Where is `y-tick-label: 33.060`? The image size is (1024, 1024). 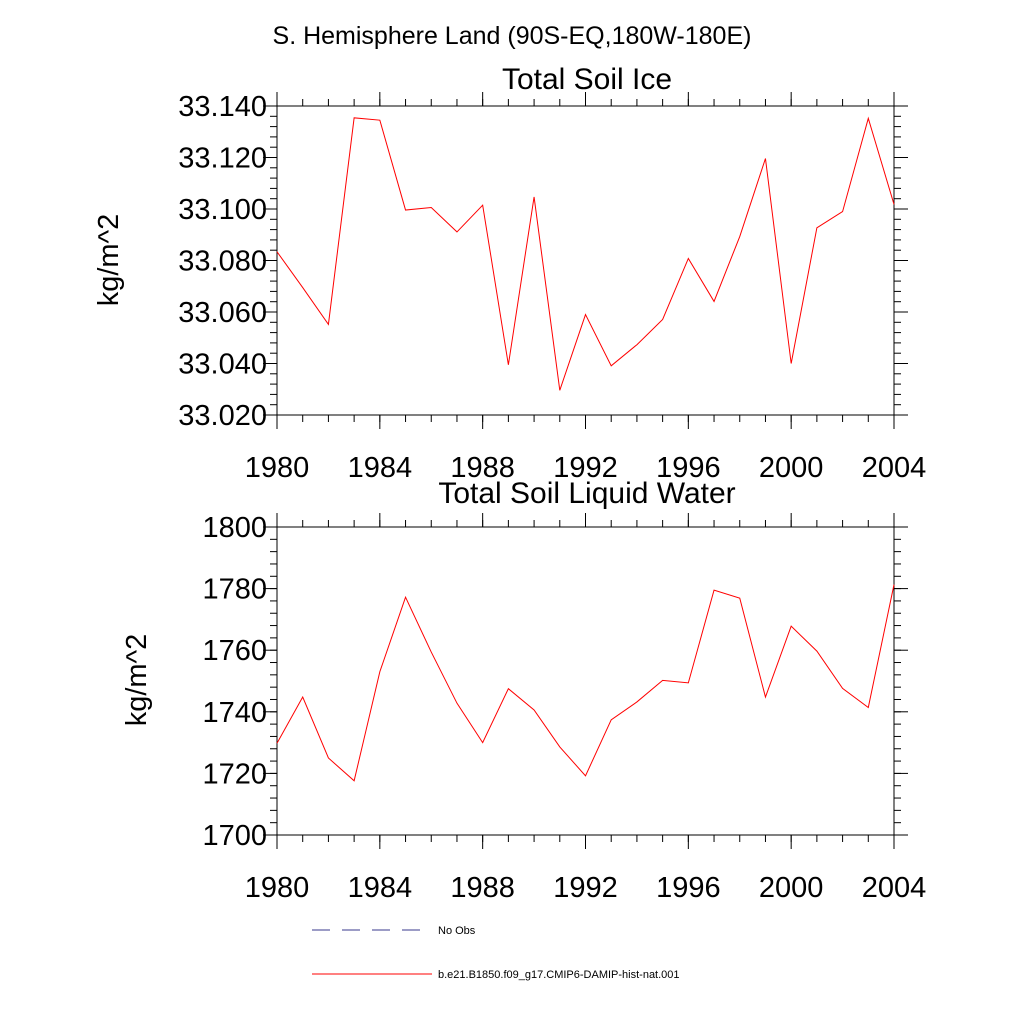
y-tick-label: 33.060 is located at coordinates (222, 313).